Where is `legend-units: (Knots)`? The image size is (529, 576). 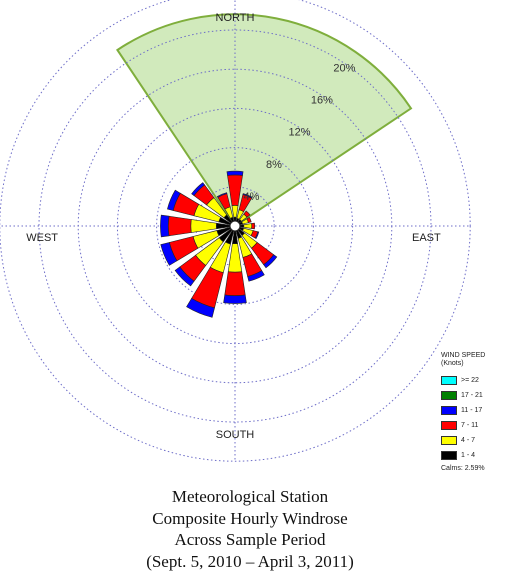 legend-units: (Knots) is located at coordinates (452, 363).